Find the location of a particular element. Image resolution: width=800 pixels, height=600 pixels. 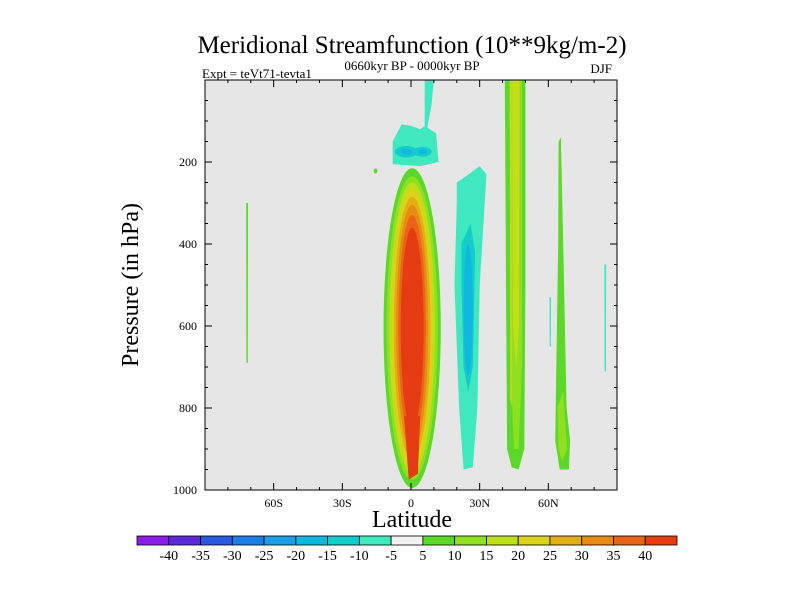

upper-negative-plume is located at coordinates (429, 105).